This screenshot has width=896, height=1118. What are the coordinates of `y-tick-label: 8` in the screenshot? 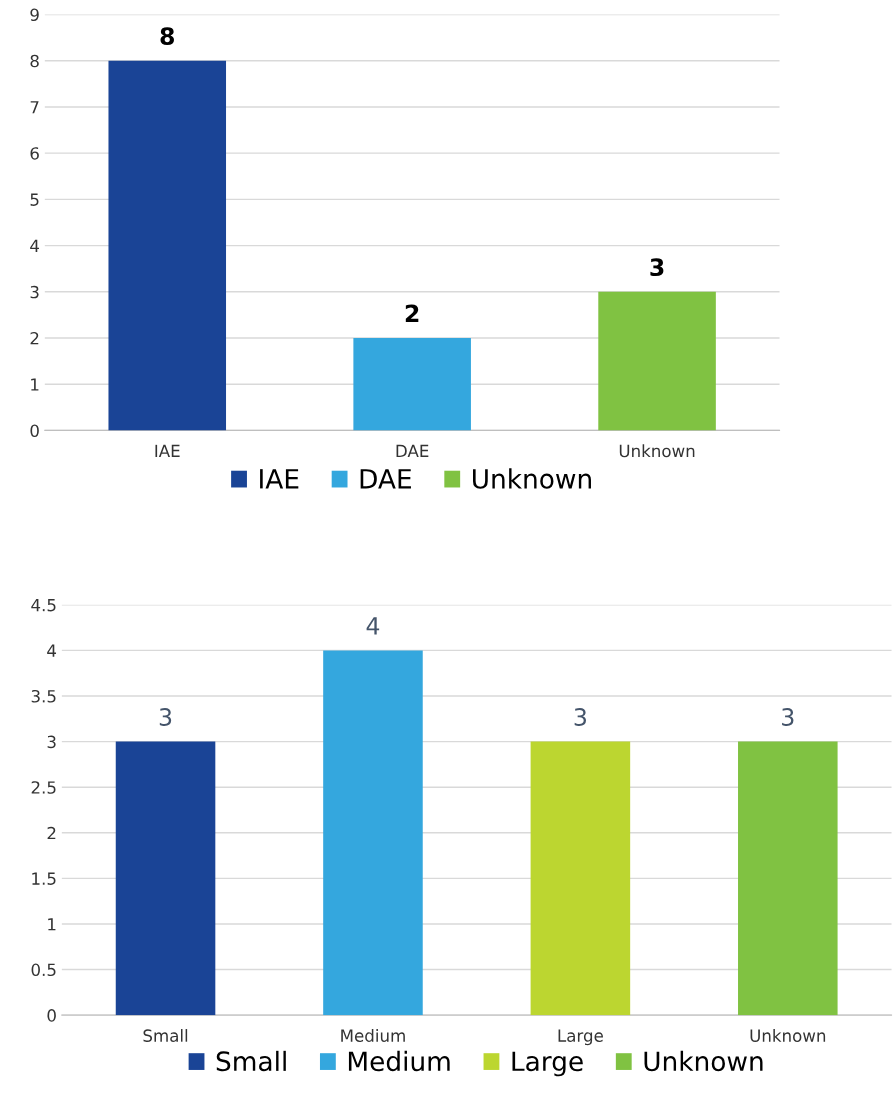 It's located at (34, 61).